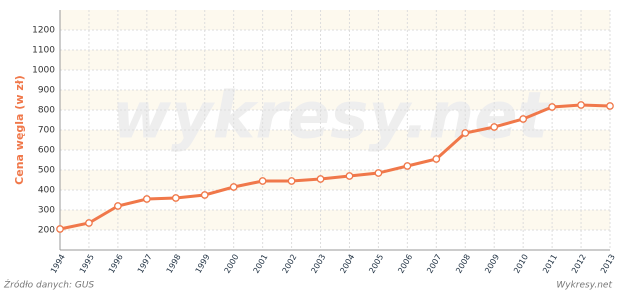  Describe the element at coordinates (43, 51) in the screenshot. I see `y-tick-label: 1100` at that location.